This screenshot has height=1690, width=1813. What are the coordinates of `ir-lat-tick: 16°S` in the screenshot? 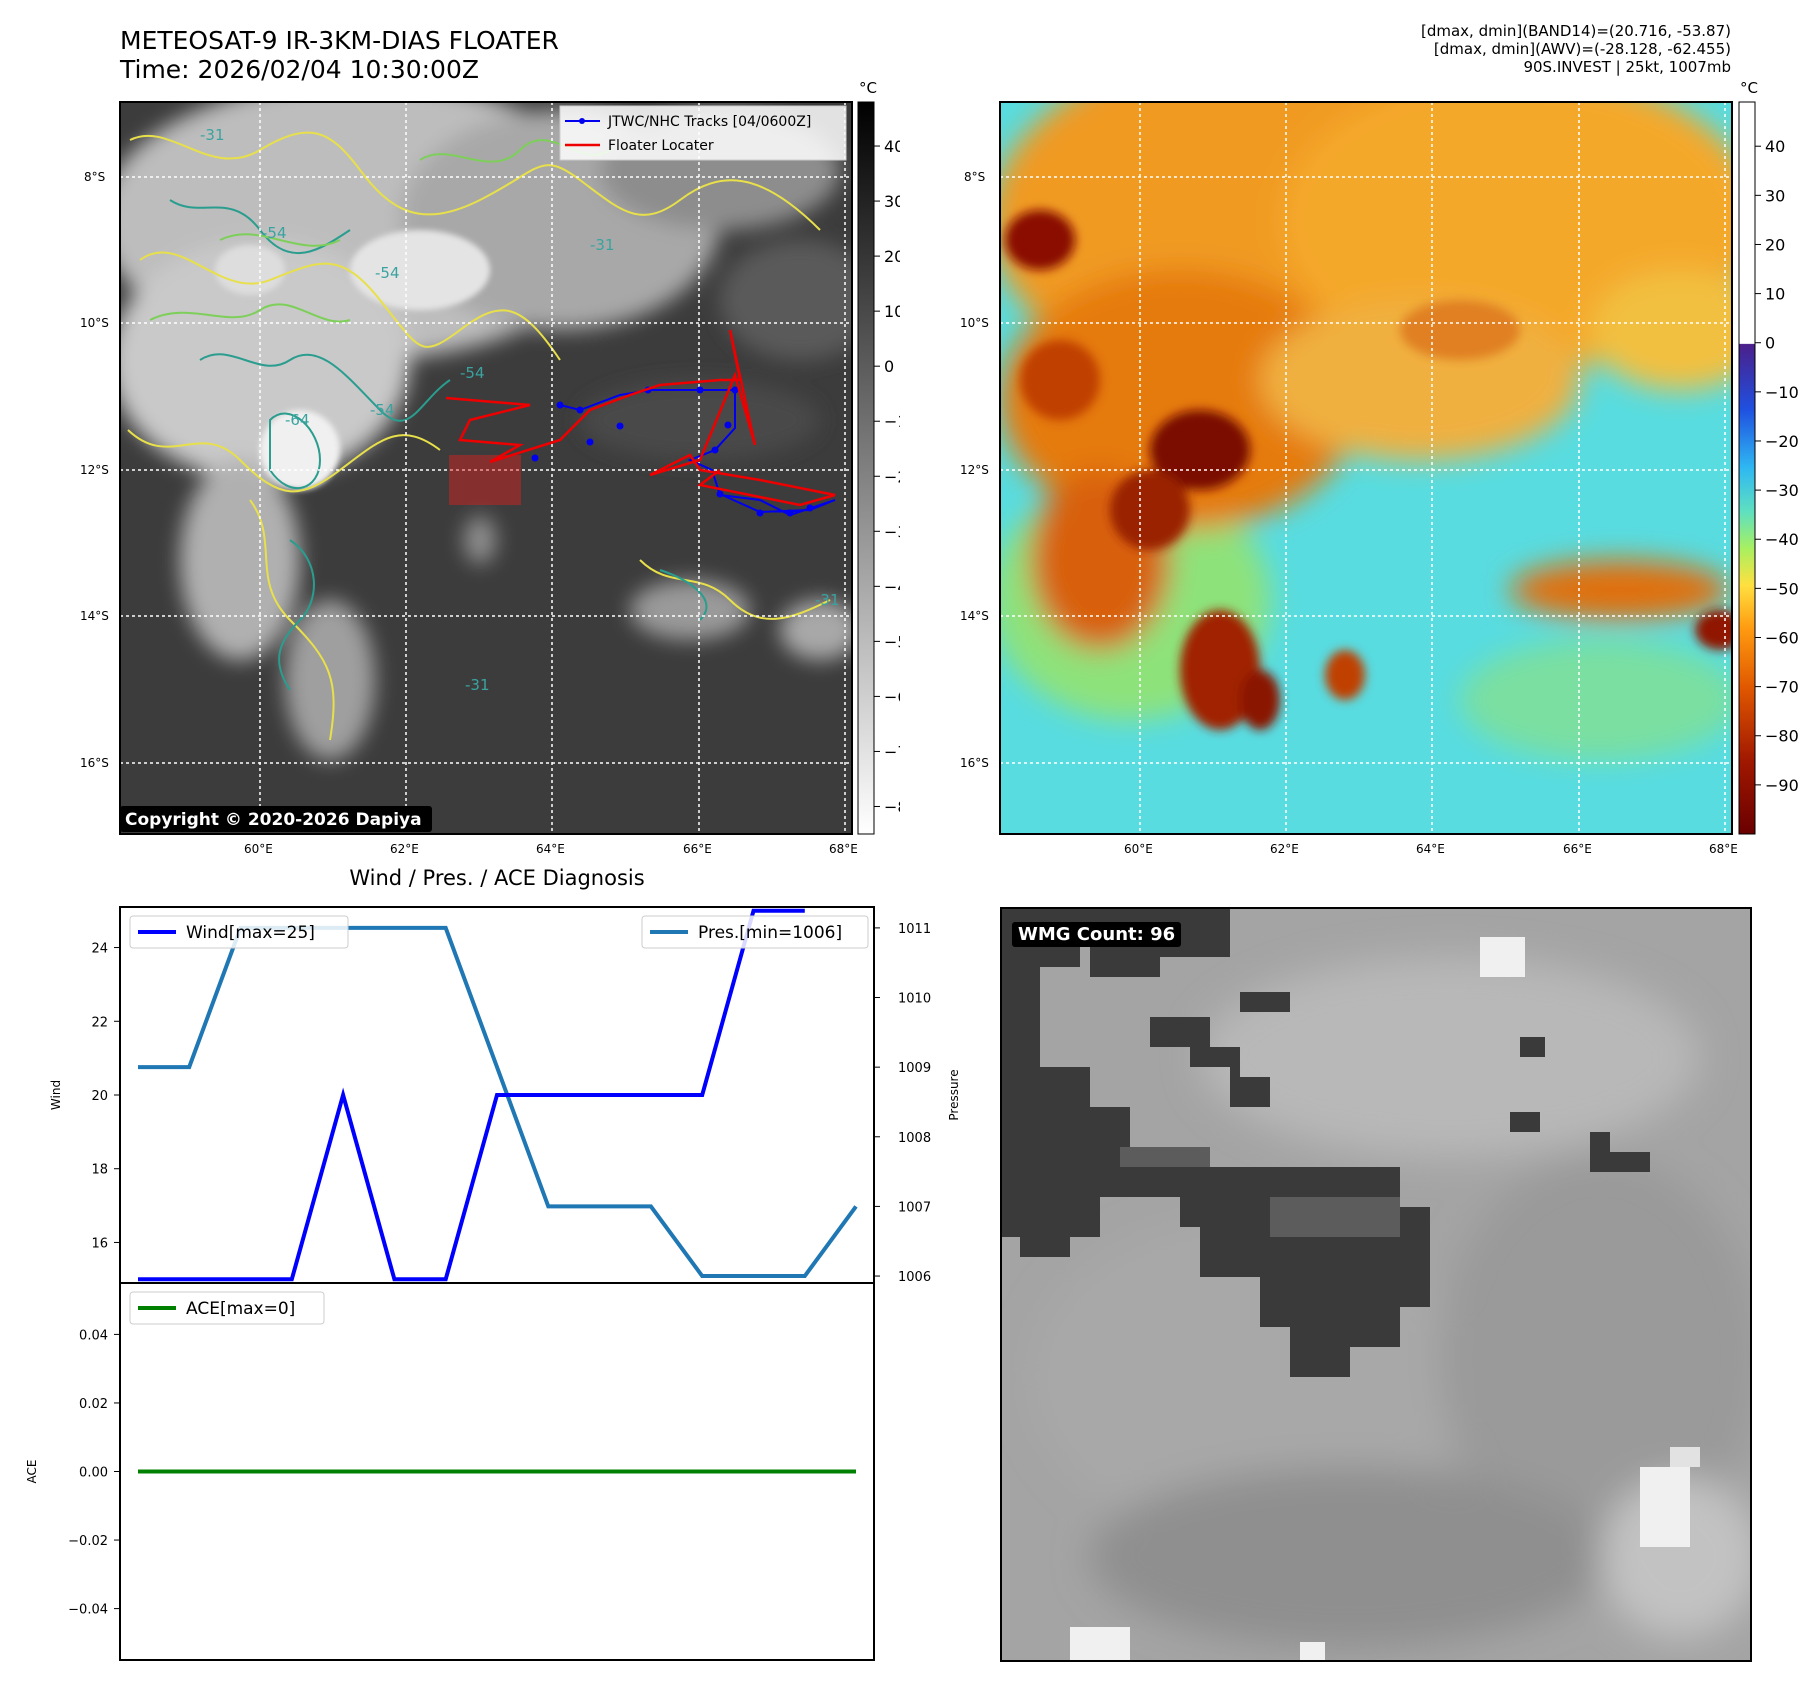 It's located at (94, 763).